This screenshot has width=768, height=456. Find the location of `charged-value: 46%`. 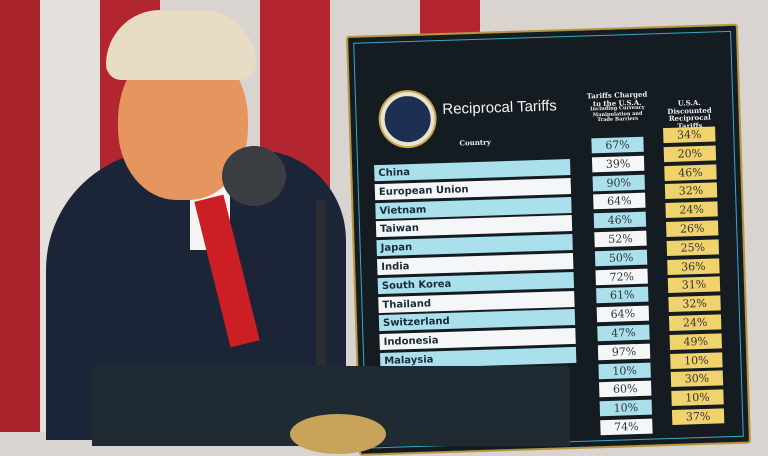

charged-value: 46% is located at coordinates (620, 220).